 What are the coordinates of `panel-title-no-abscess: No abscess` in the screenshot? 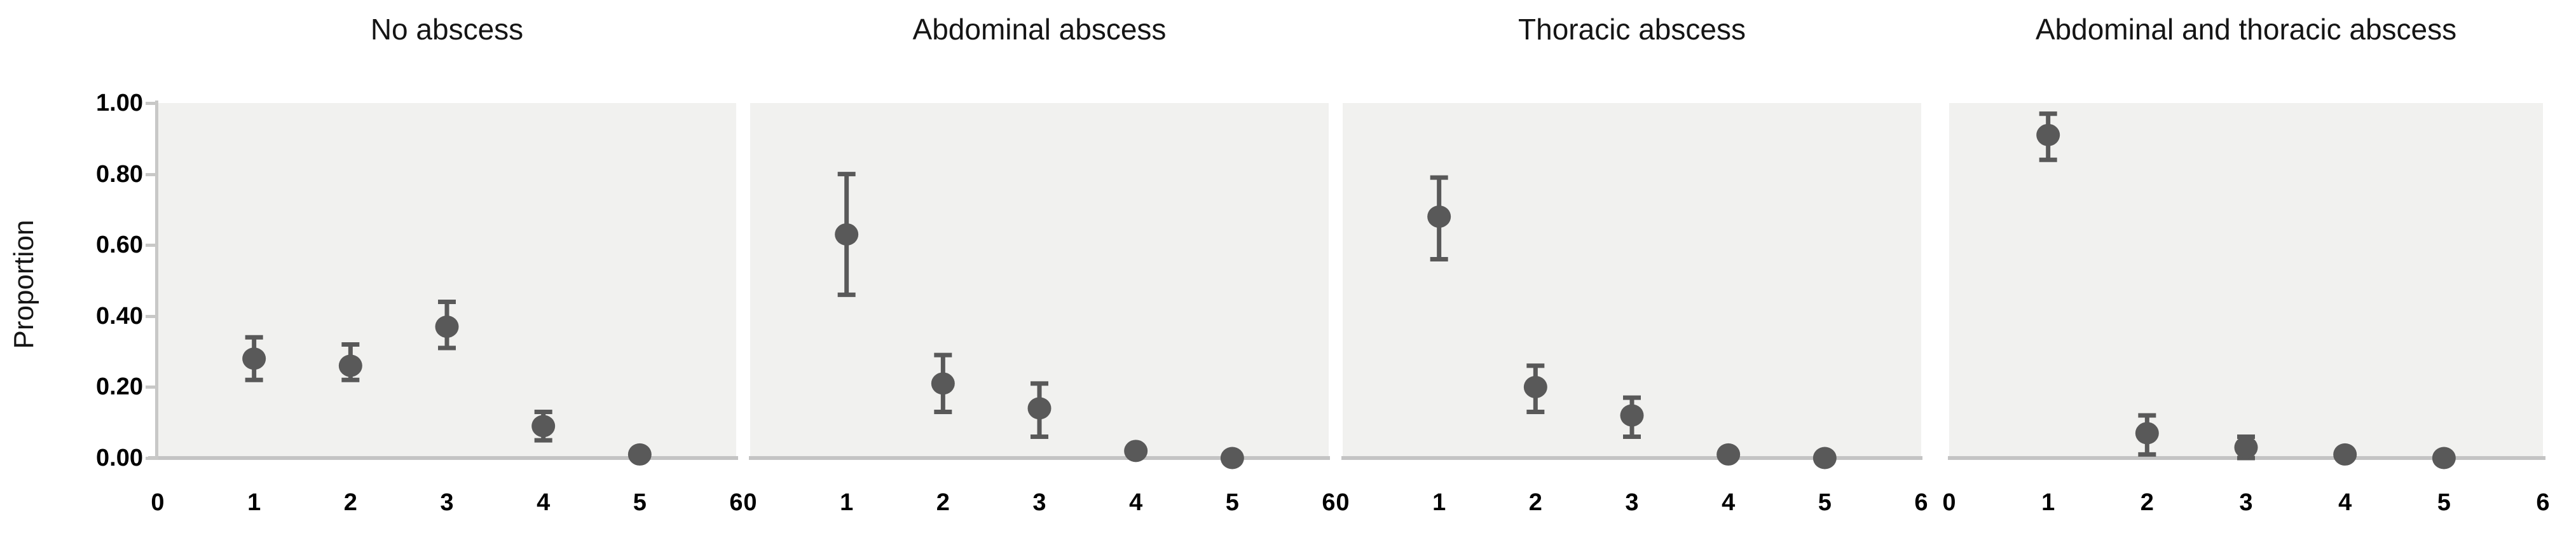 It's located at (447, 29).